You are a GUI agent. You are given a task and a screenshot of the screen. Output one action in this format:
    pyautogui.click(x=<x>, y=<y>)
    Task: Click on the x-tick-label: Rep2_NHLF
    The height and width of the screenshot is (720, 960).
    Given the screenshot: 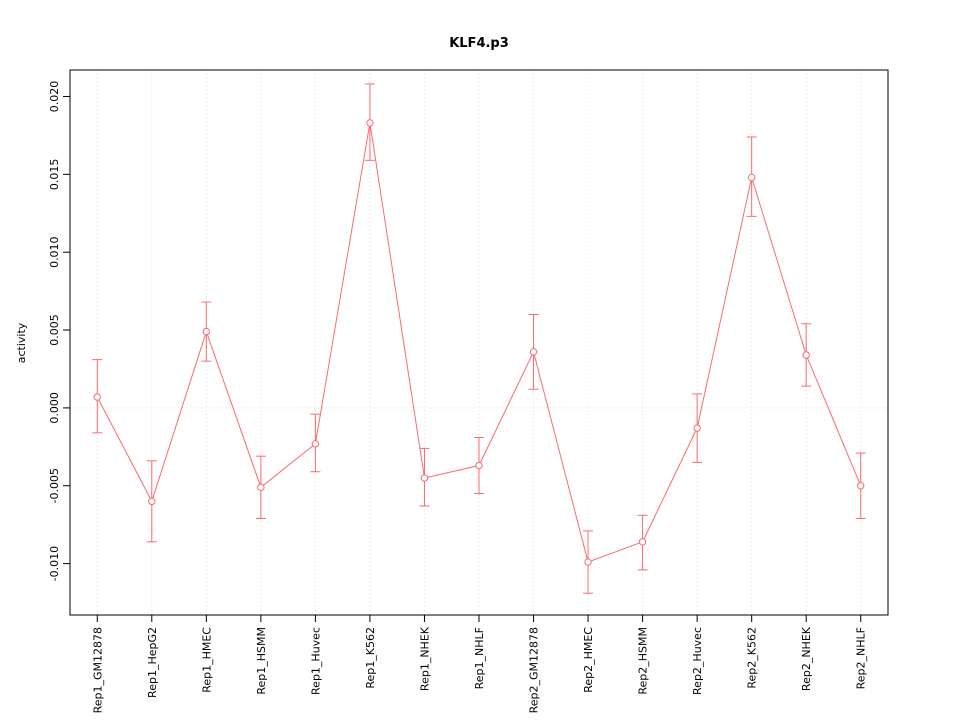 What is the action you would take?
    pyautogui.click(x=861, y=658)
    